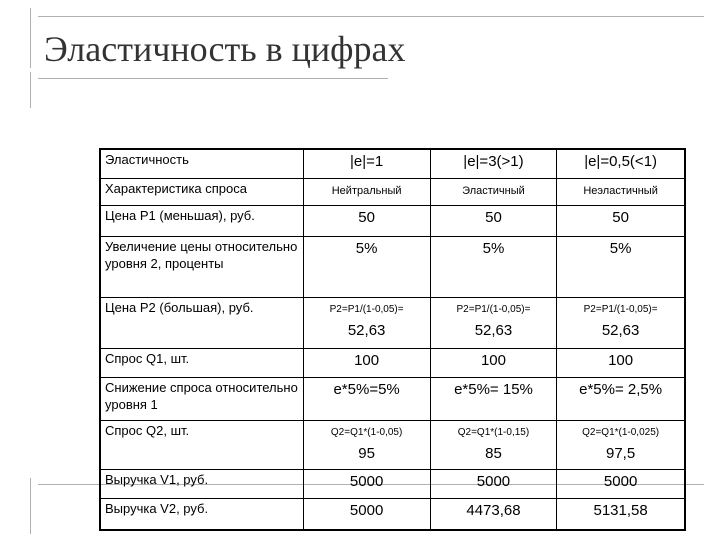  I want to click on cell: Нейтральный, so click(366, 192).